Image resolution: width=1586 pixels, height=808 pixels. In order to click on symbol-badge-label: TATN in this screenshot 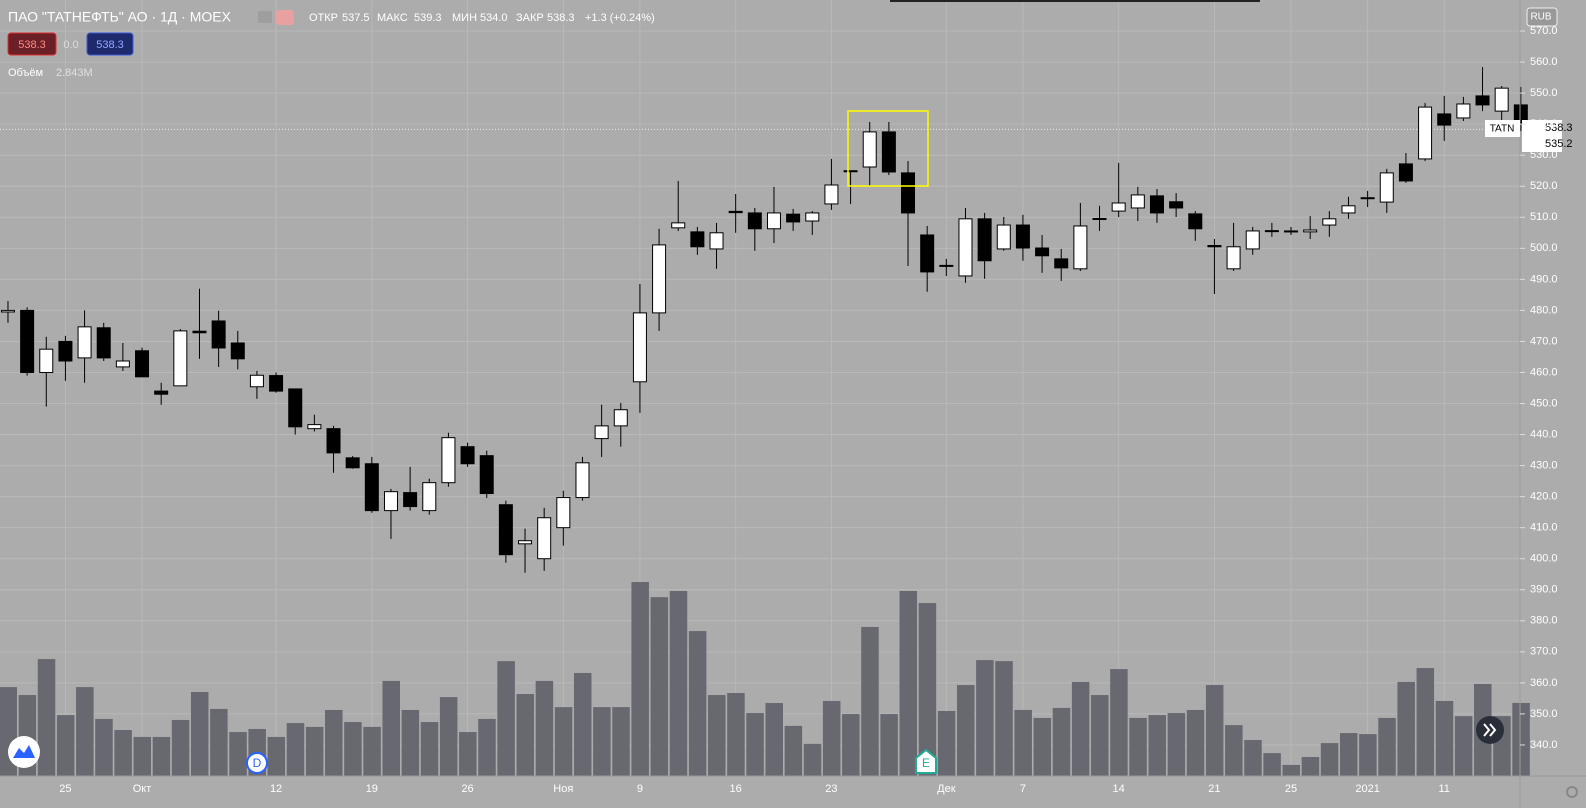, I will do `click(1502, 129)`.